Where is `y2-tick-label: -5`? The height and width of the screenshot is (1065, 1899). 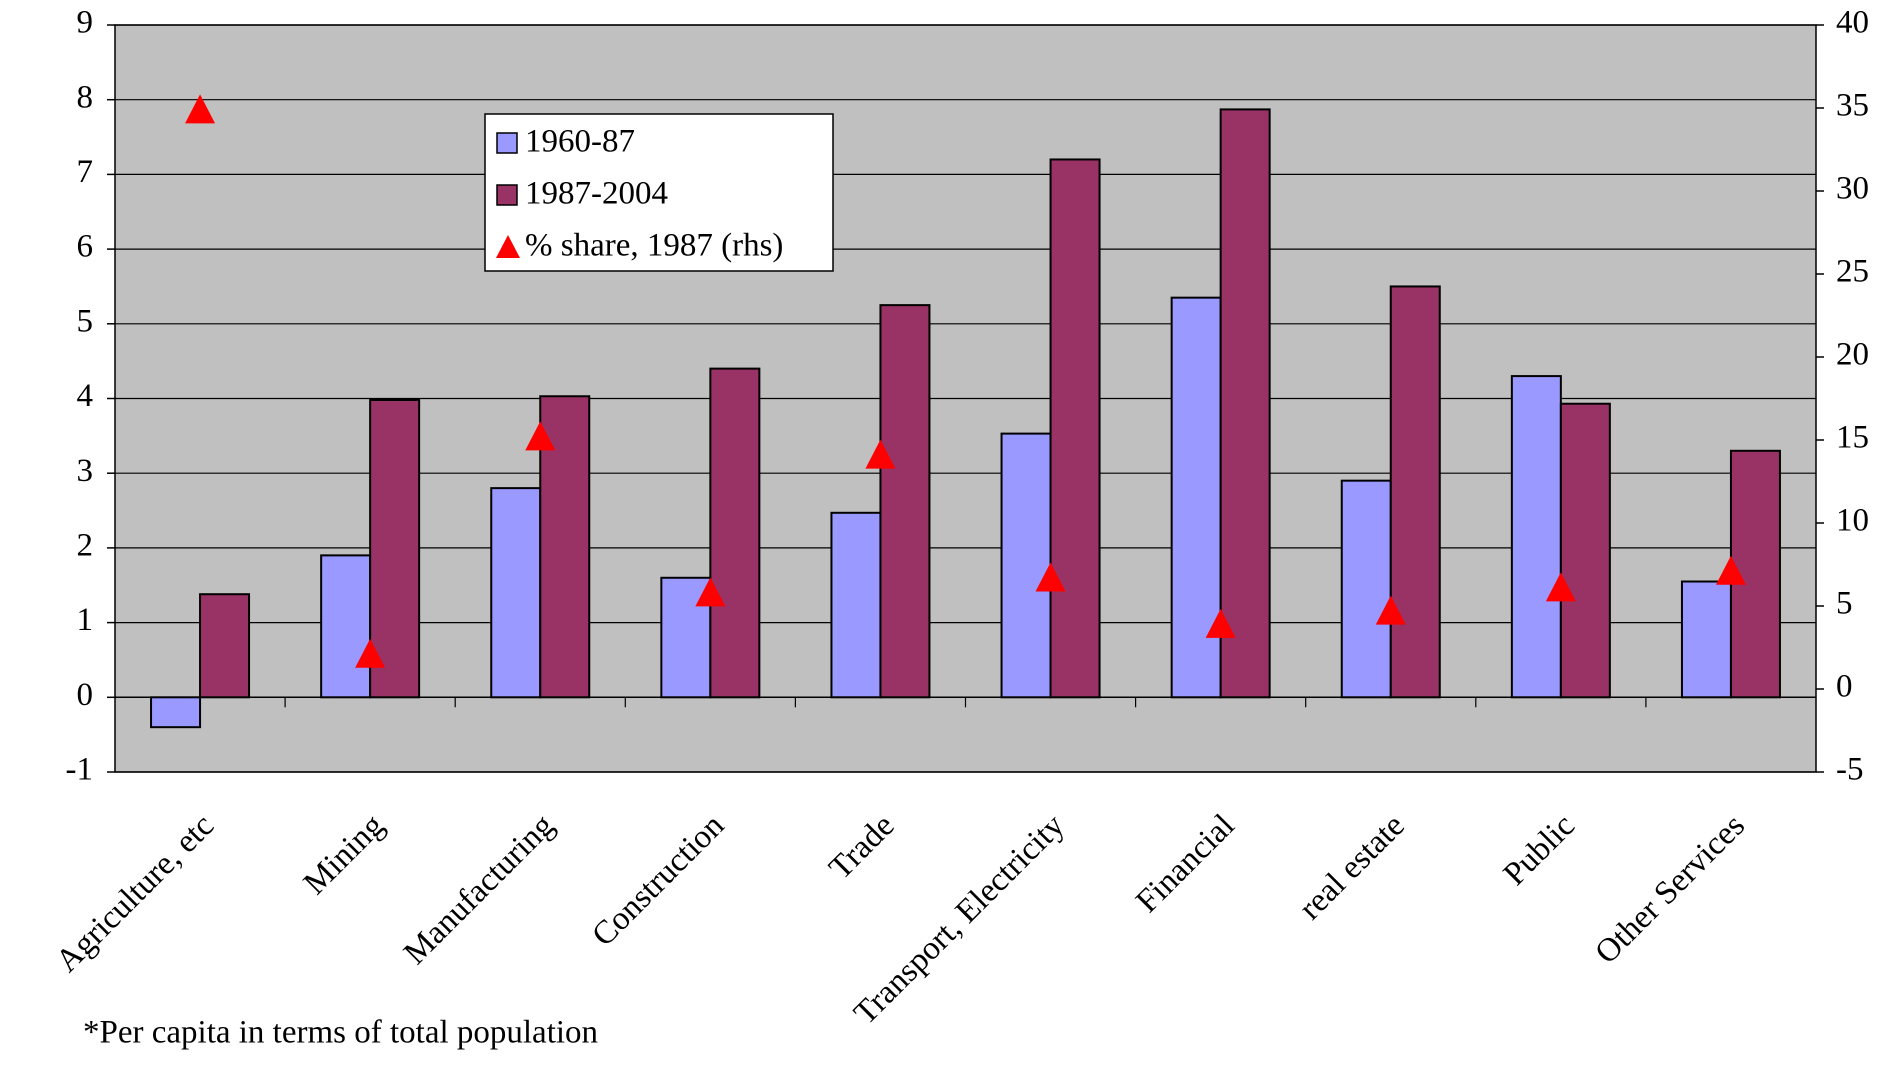 y2-tick-label: -5 is located at coordinates (1850, 770).